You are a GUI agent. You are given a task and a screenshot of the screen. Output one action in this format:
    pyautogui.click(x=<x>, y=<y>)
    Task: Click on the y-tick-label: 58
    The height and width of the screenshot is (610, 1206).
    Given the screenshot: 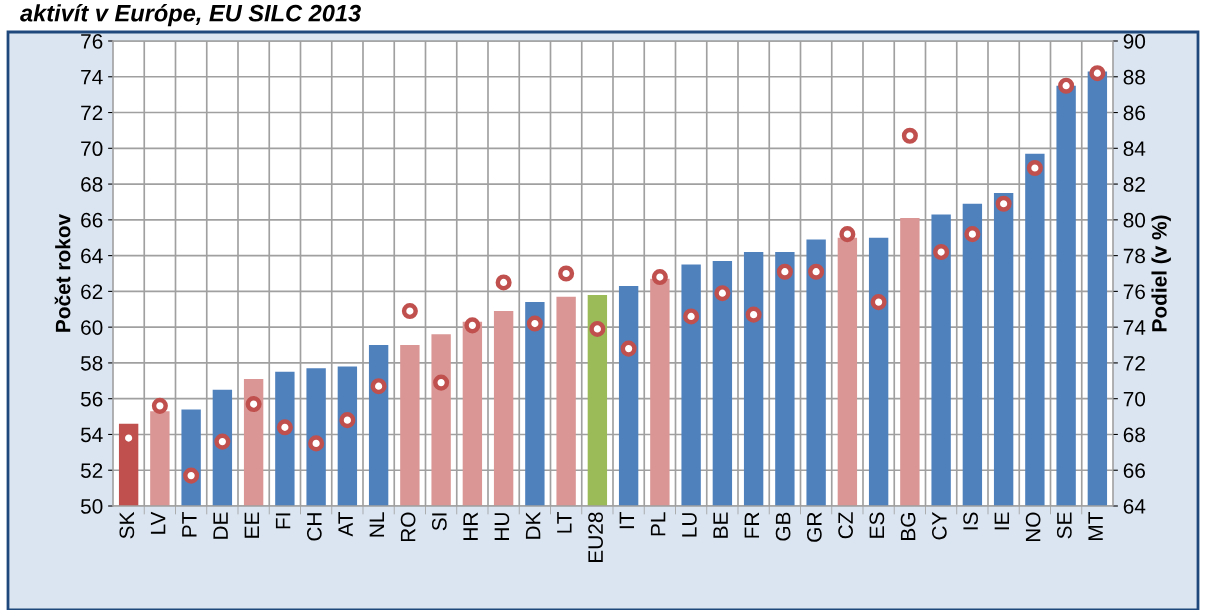 What is the action you would take?
    pyautogui.click(x=91, y=363)
    